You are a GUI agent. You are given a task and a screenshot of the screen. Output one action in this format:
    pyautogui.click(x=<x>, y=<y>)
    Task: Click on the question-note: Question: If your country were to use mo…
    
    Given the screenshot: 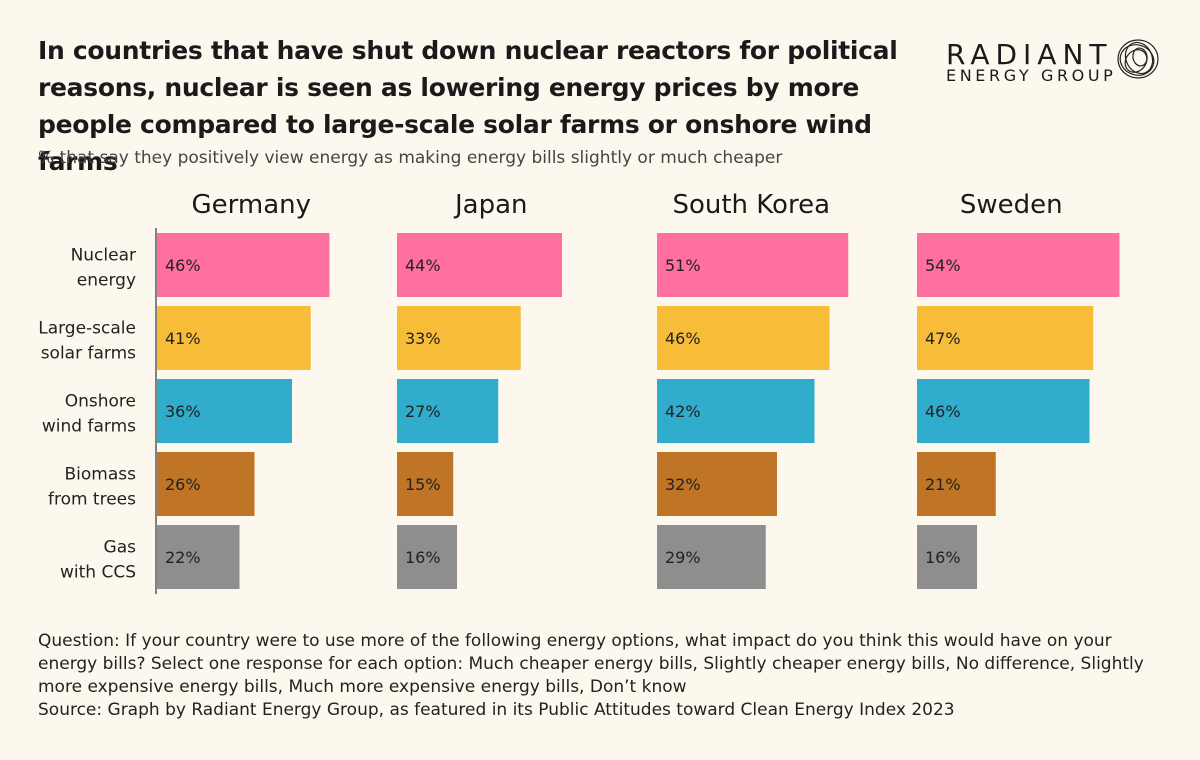 What is the action you would take?
    pyautogui.click(x=591, y=664)
    